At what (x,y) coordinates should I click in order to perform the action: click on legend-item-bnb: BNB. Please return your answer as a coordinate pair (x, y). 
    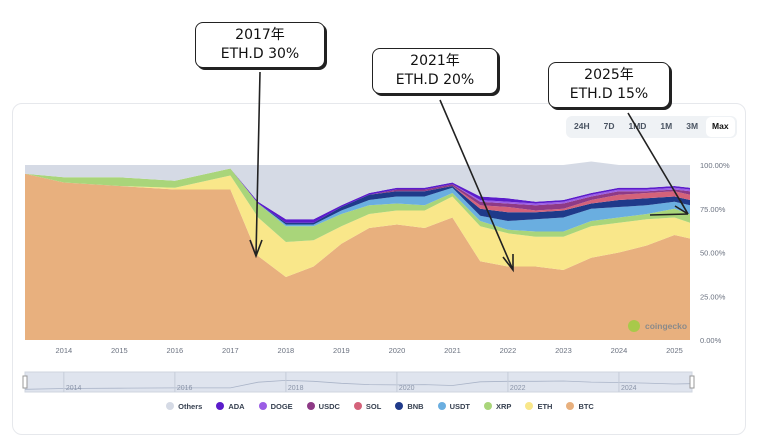
    Looking at the image, I should click on (409, 406).